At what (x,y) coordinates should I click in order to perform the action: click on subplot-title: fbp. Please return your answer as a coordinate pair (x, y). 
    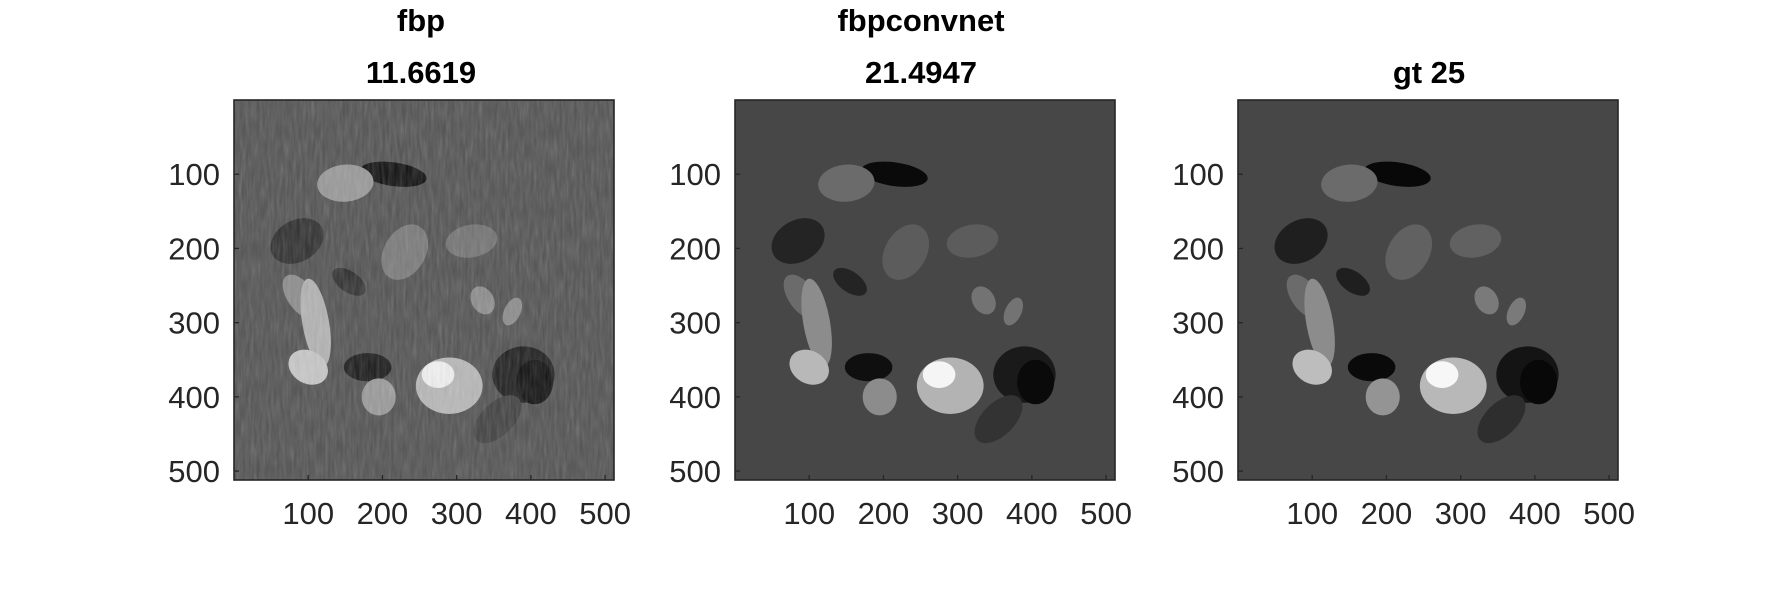
    Looking at the image, I should click on (421, 20).